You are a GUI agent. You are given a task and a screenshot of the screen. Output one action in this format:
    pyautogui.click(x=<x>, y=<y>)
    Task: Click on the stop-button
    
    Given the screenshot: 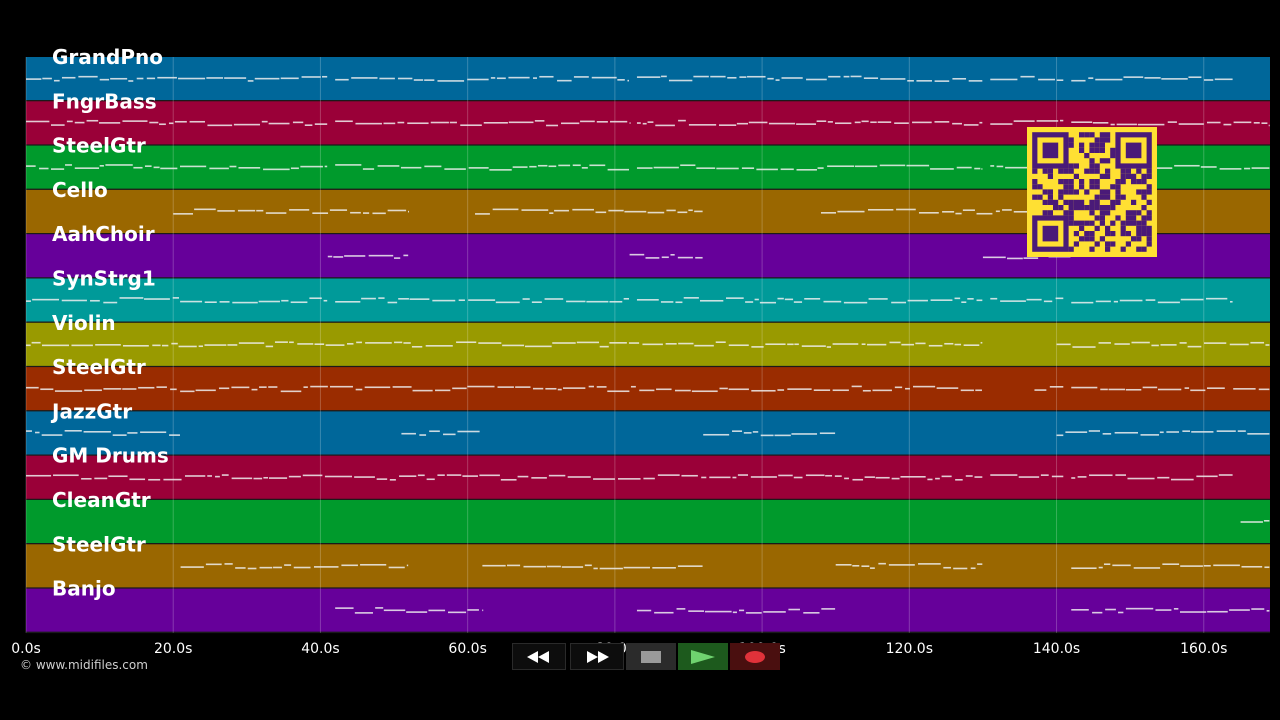 What is the action you would take?
    pyautogui.click(x=651, y=656)
    